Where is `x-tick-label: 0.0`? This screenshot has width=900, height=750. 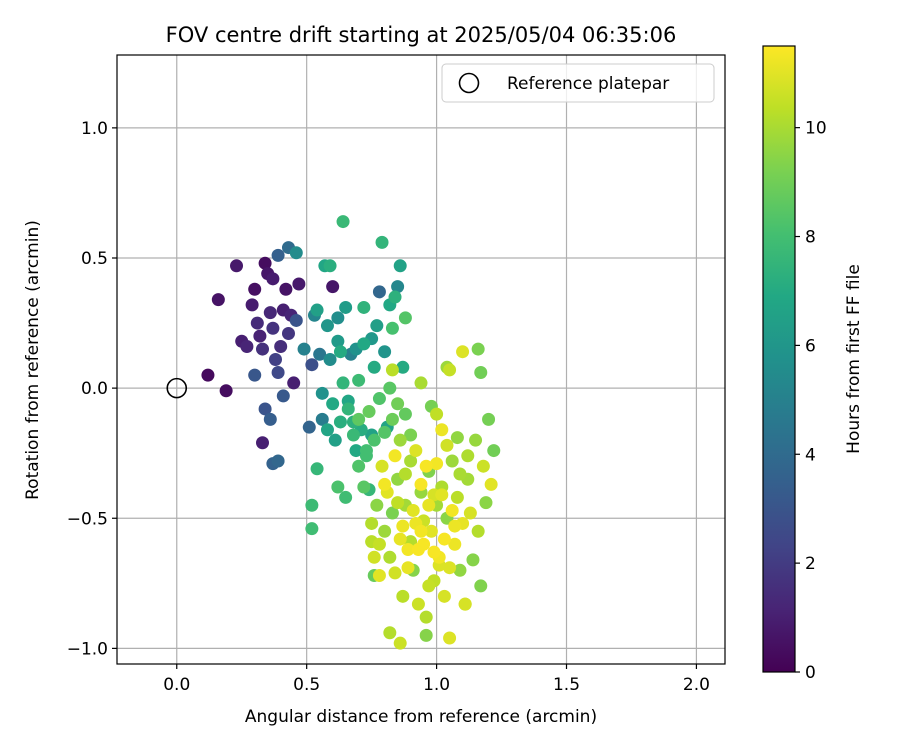
x-tick-label: 0.0 is located at coordinates (176, 685).